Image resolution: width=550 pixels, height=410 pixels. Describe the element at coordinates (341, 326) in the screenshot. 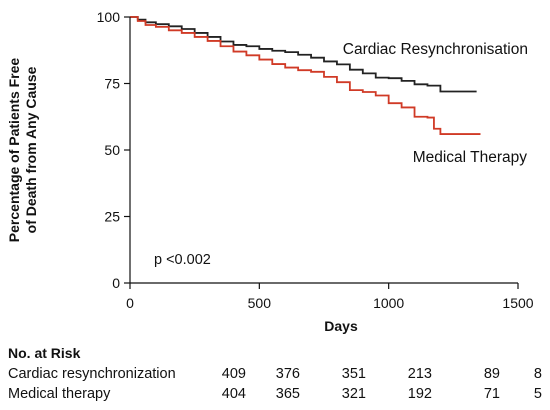

I see `x-axis-label: Days` at that location.